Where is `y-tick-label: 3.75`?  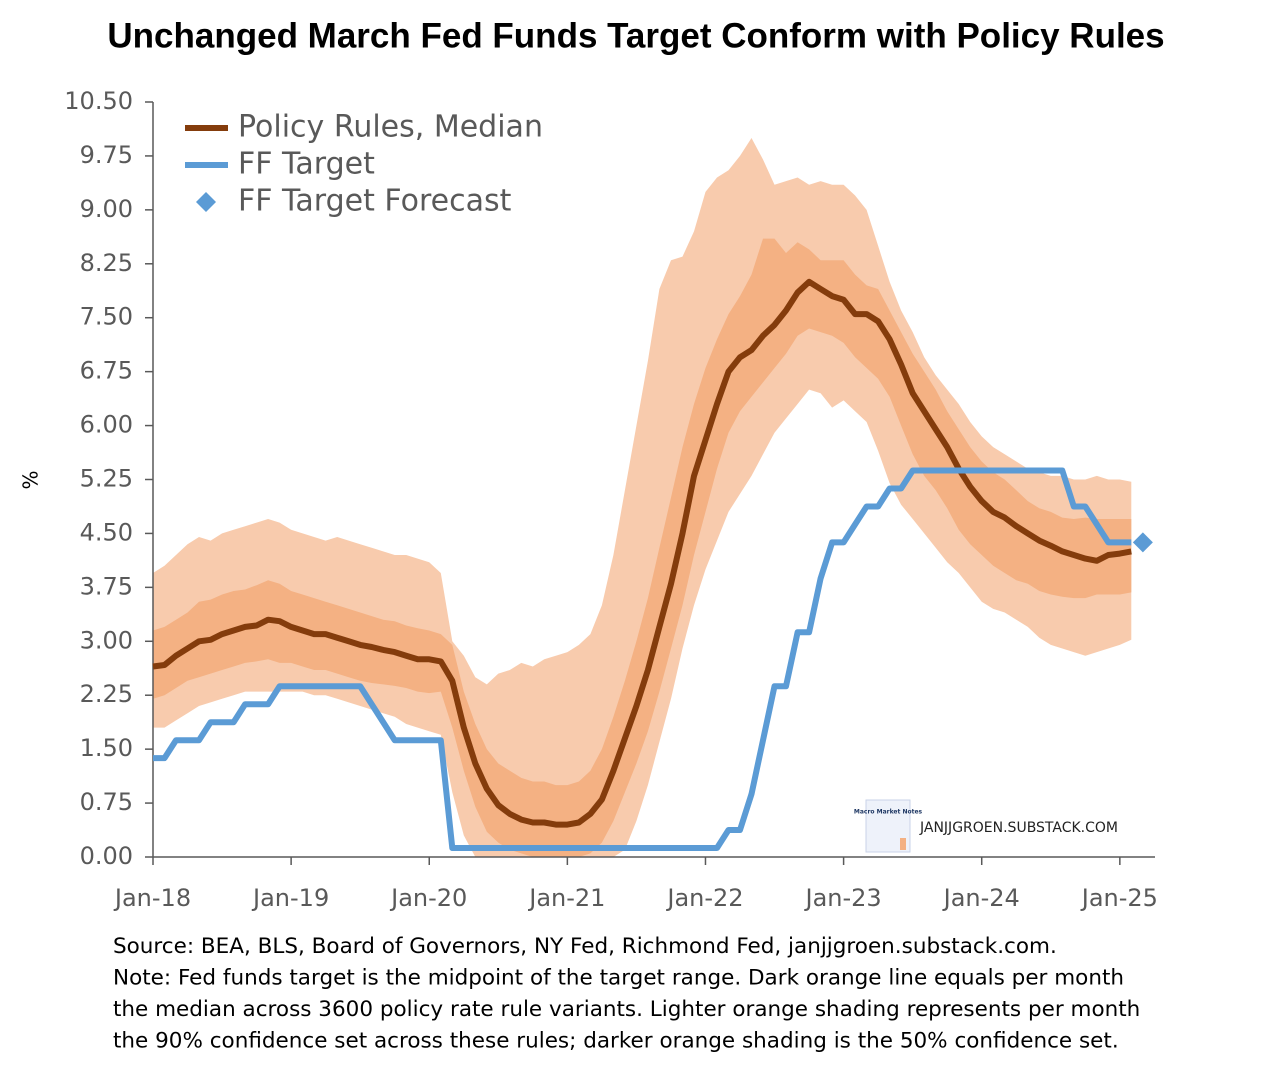
y-tick-label: 3.75 is located at coordinates (106, 586).